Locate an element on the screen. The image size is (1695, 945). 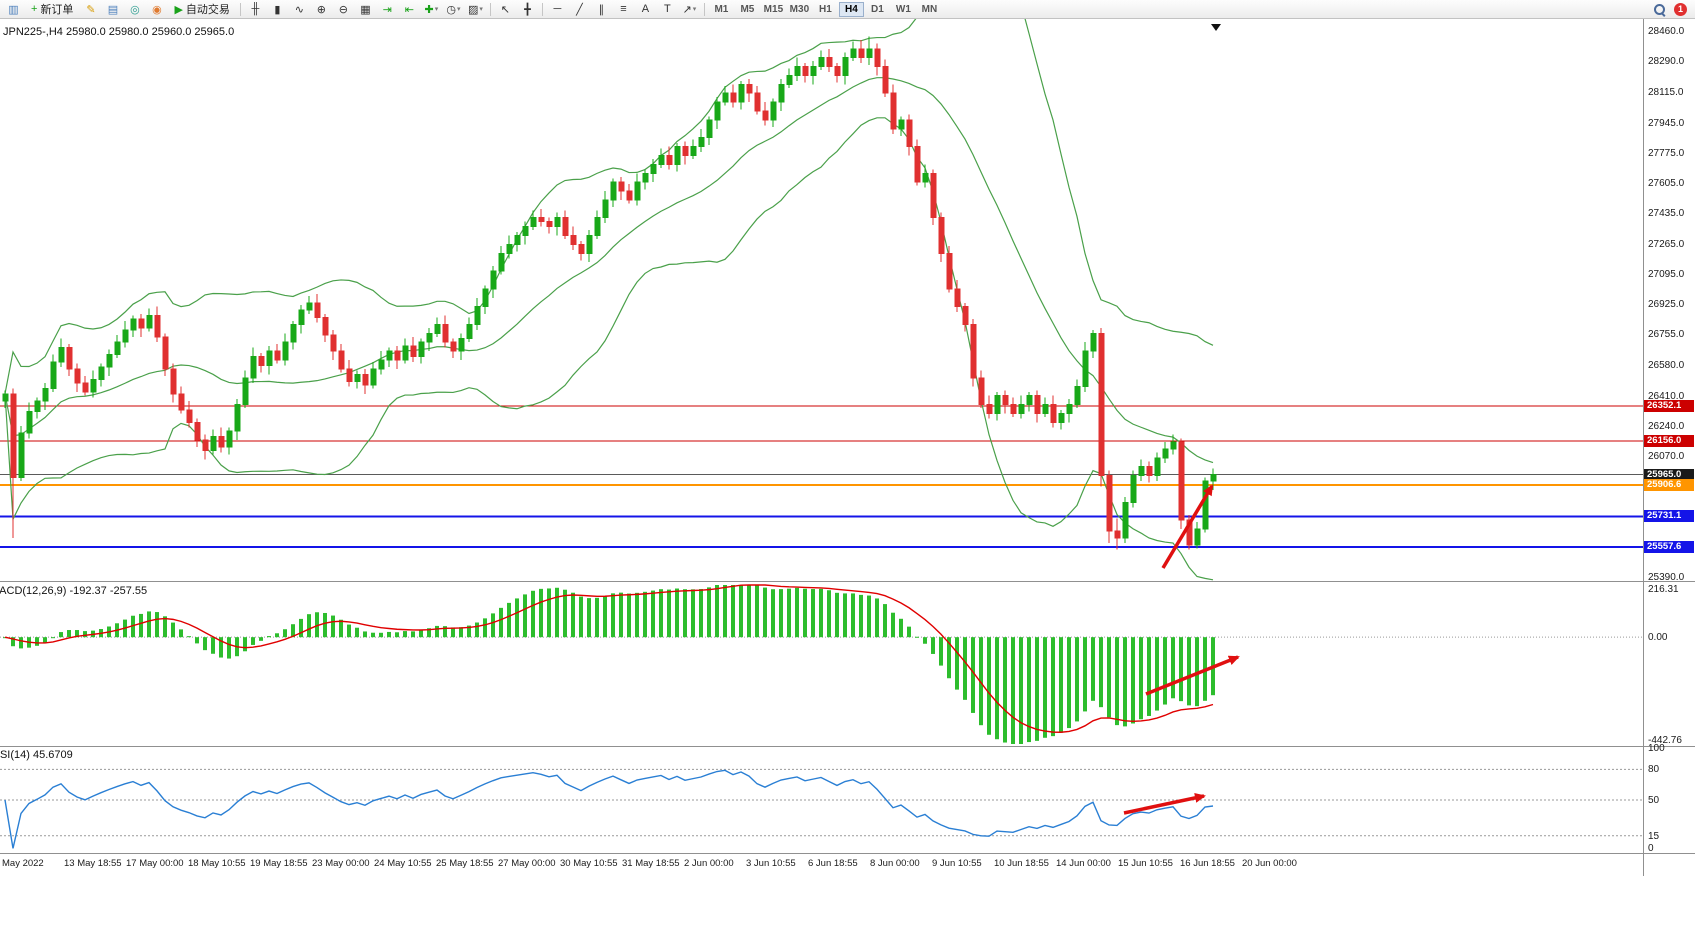
new-chart-icon: ▥ is located at coordinates (13, 9).